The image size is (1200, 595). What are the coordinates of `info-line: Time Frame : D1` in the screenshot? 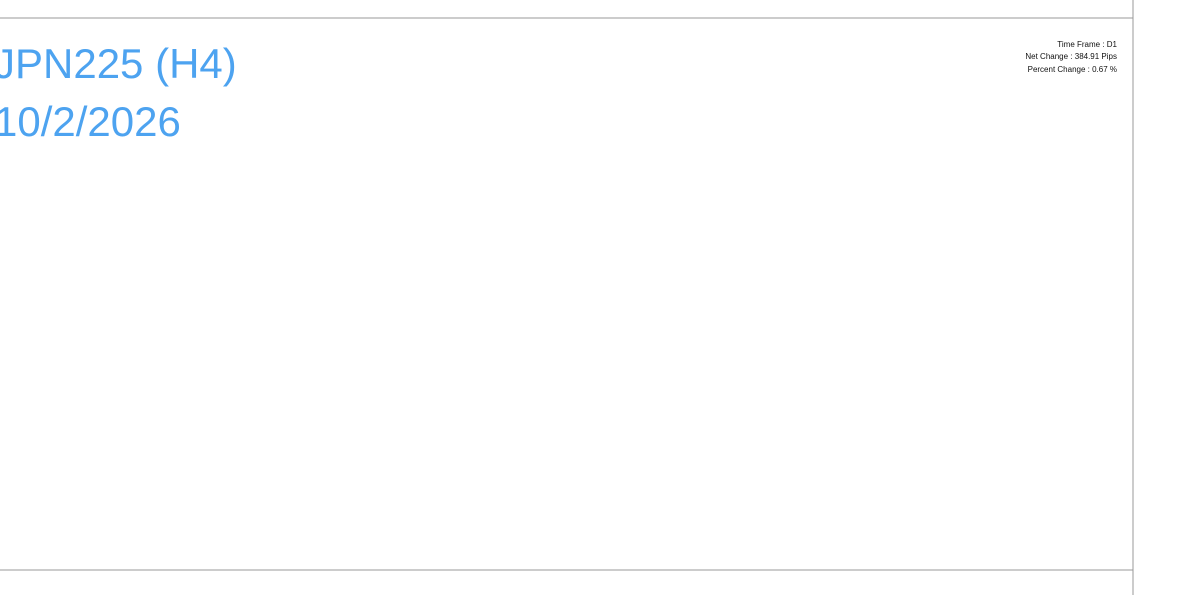 It's located at (1087, 44).